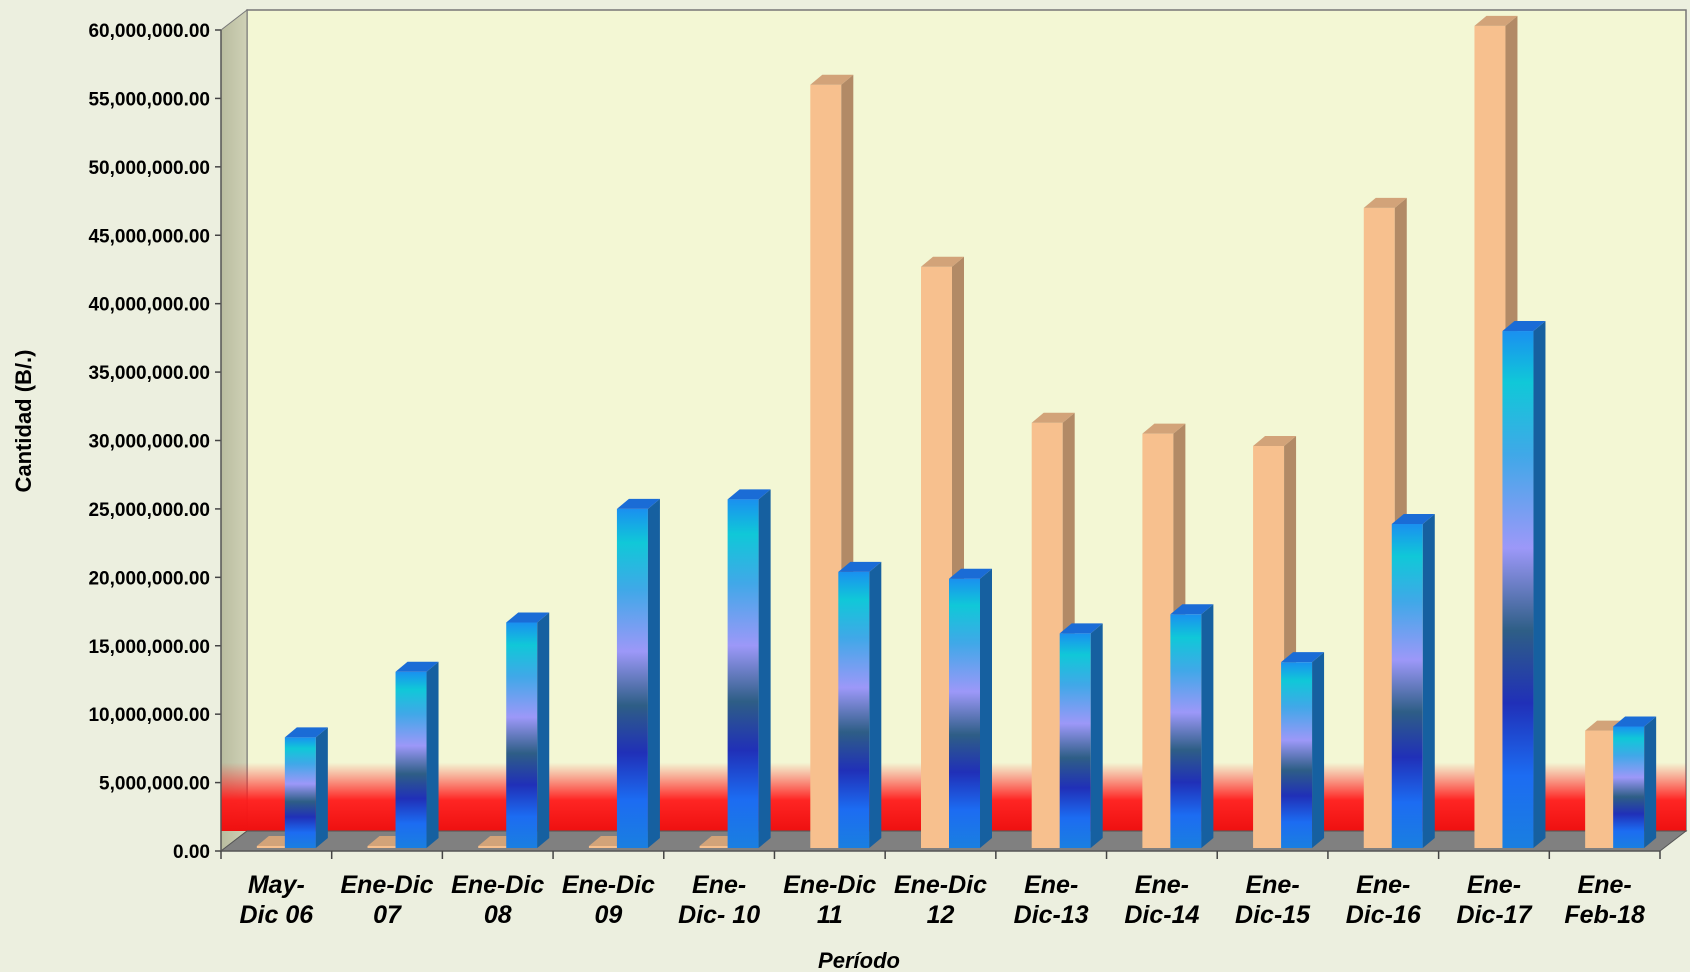  I want to click on y-tick-label: 15,000,000.00, so click(149, 647).